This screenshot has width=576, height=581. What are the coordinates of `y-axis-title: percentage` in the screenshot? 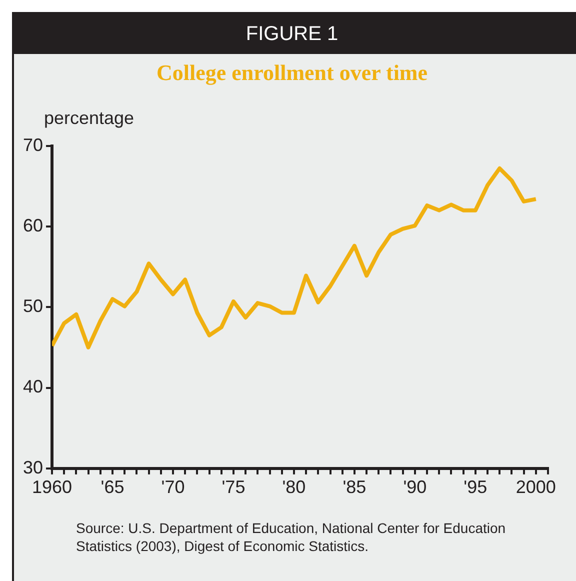 It's located at (89, 118).